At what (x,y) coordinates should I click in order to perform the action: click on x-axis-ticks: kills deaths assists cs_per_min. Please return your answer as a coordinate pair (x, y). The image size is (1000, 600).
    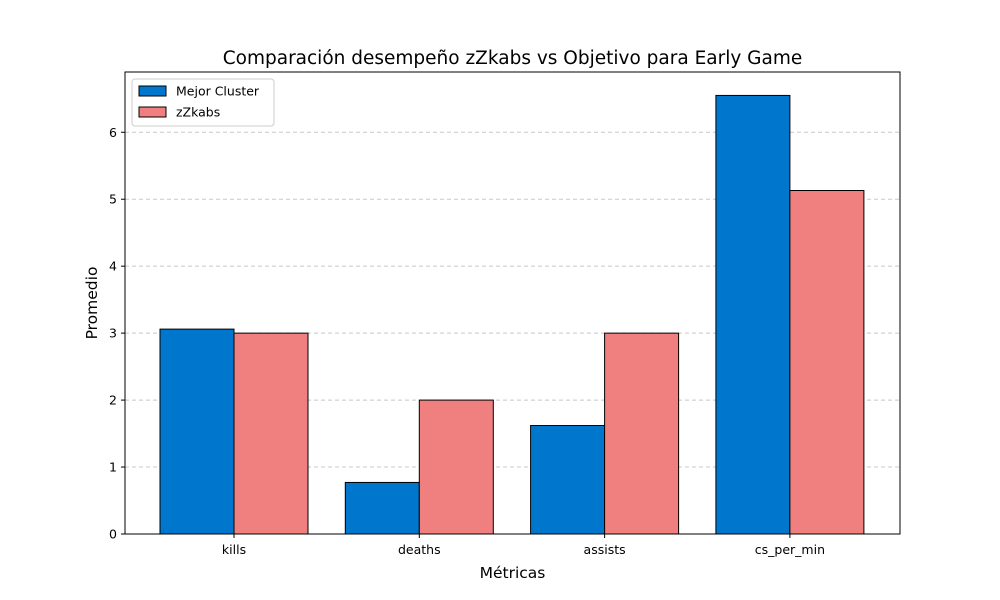
    Looking at the image, I should click on (523, 545).